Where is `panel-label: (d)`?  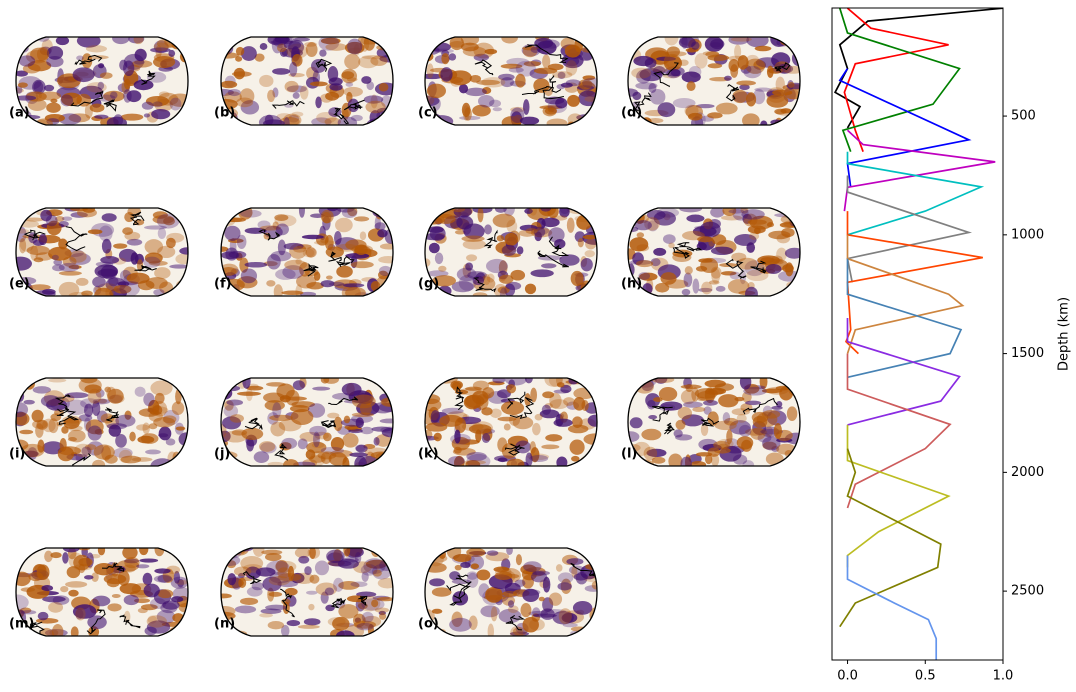
panel-label: (d) is located at coordinates (631, 113).